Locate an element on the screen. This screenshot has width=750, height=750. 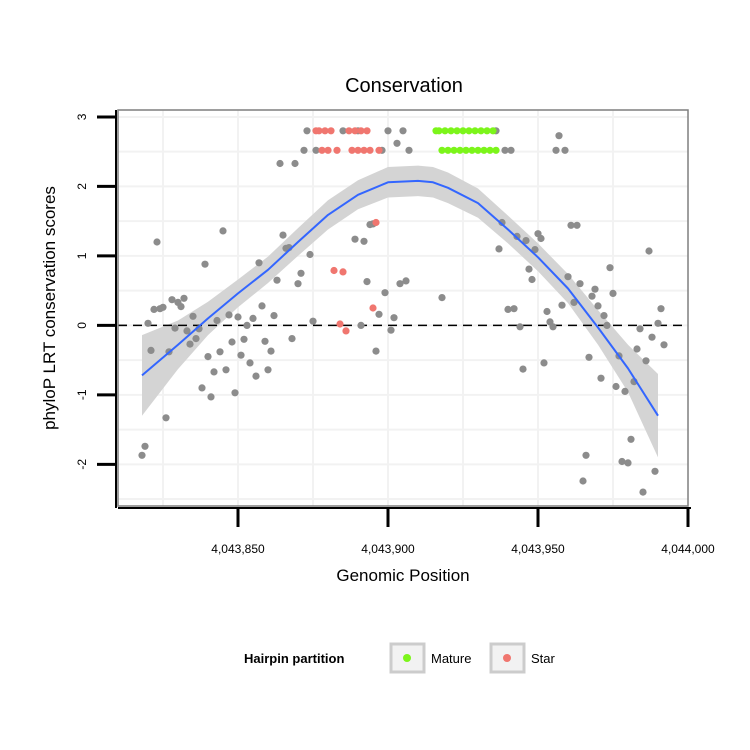
legend: Hairpin partition Mature Star is located at coordinates (400, 658).